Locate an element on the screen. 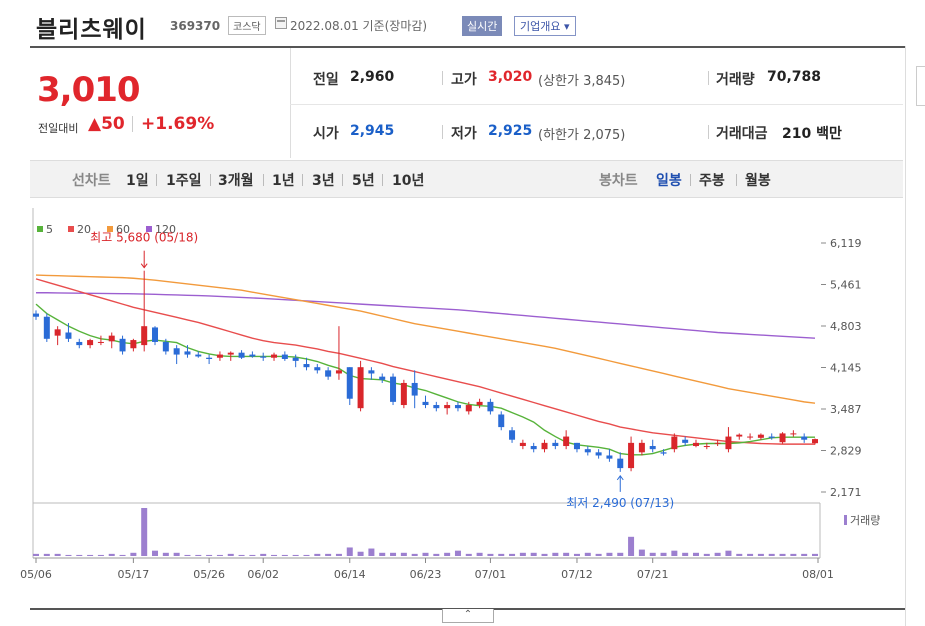 The image size is (925, 626). tab-1y: 1년 is located at coordinates (283, 181).